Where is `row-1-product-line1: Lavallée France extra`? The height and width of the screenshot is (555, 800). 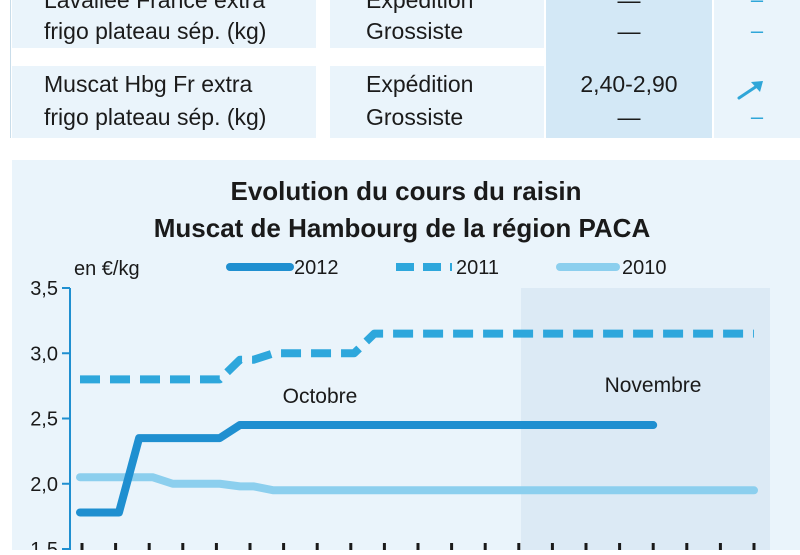
row-1-product-line1: Lavallée France extra is located at coordinates (155, 6).